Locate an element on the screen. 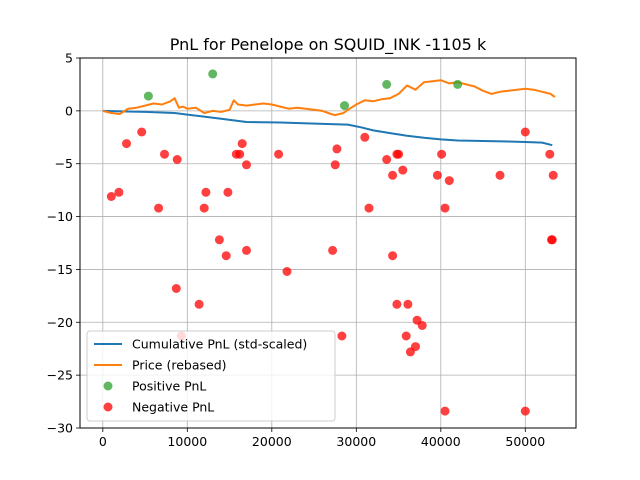 The width and height of the screenshot is (640, 480). legend-label: Negative PnL is located at coordinates (173, 407).